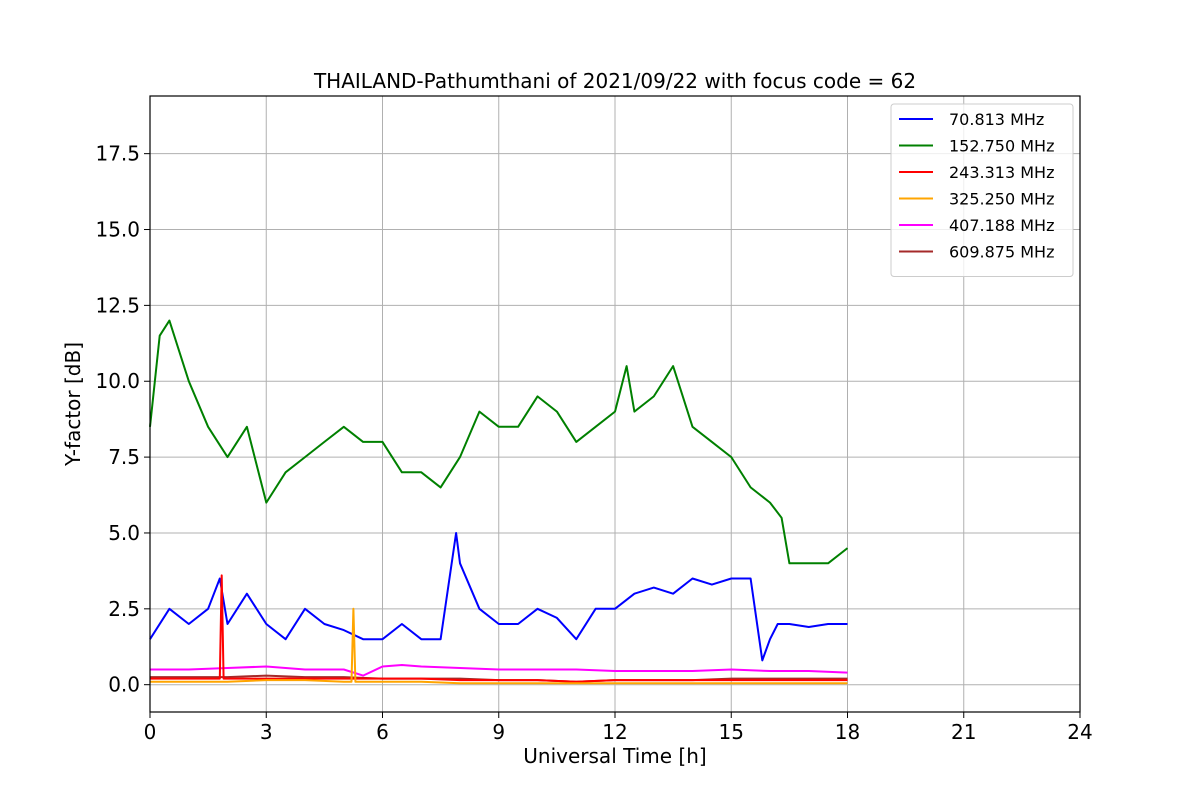  Describe the element at coordinates (266, 732) in the screenshot. I see `x-tick-label: 3` at that location.